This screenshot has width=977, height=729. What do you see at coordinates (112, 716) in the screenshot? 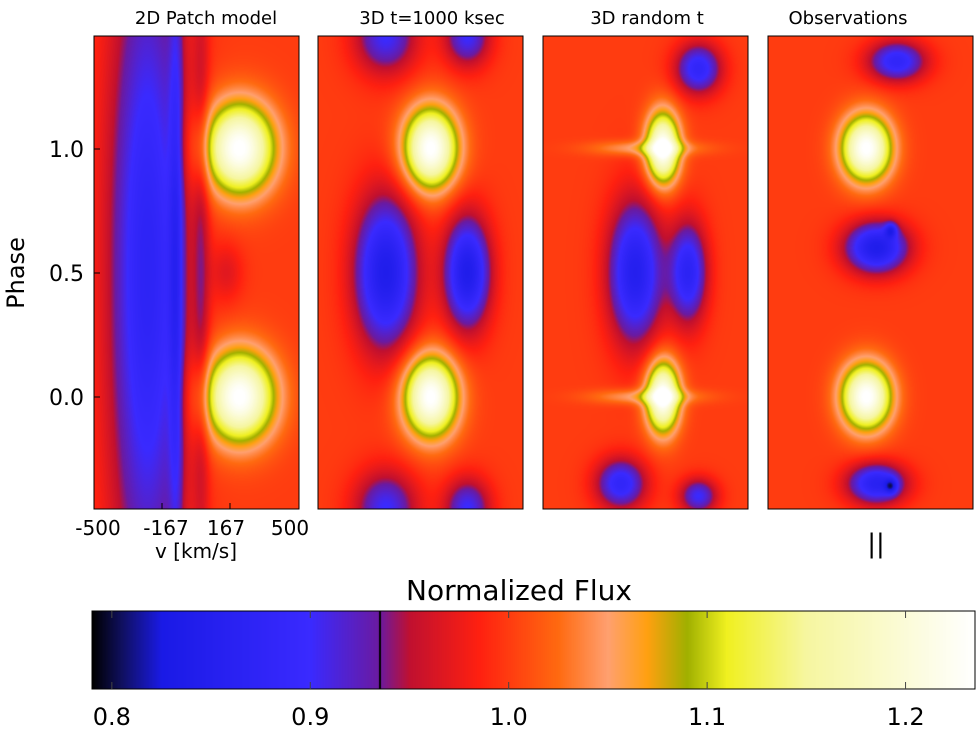
I see `colorbar-tick-label-0: 0.8` at bounding box center [112, 716].